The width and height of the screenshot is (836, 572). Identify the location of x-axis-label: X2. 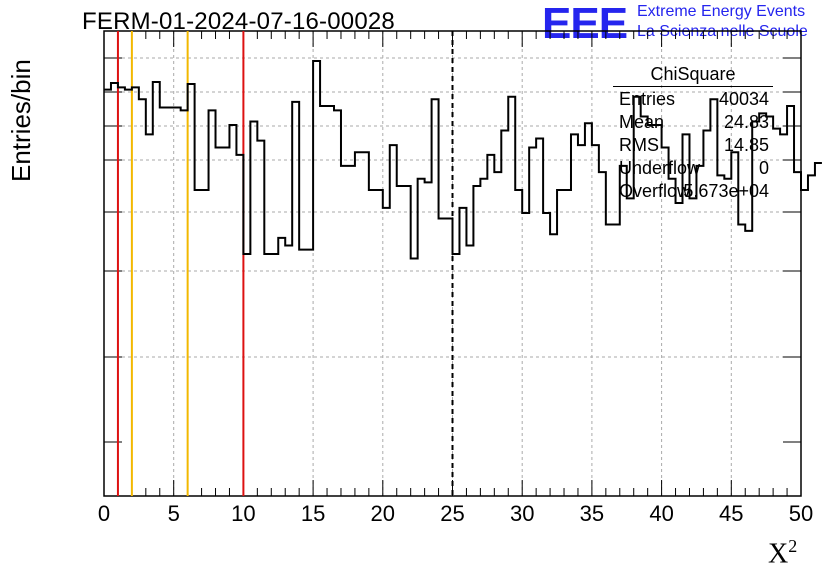
(782, 553).